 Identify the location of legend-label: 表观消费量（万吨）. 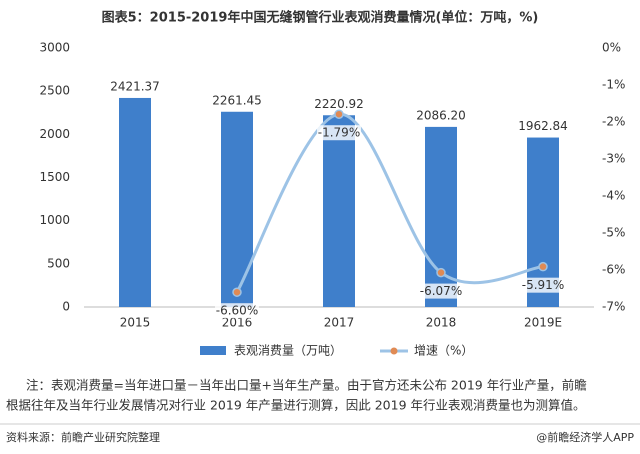
(288, 351).